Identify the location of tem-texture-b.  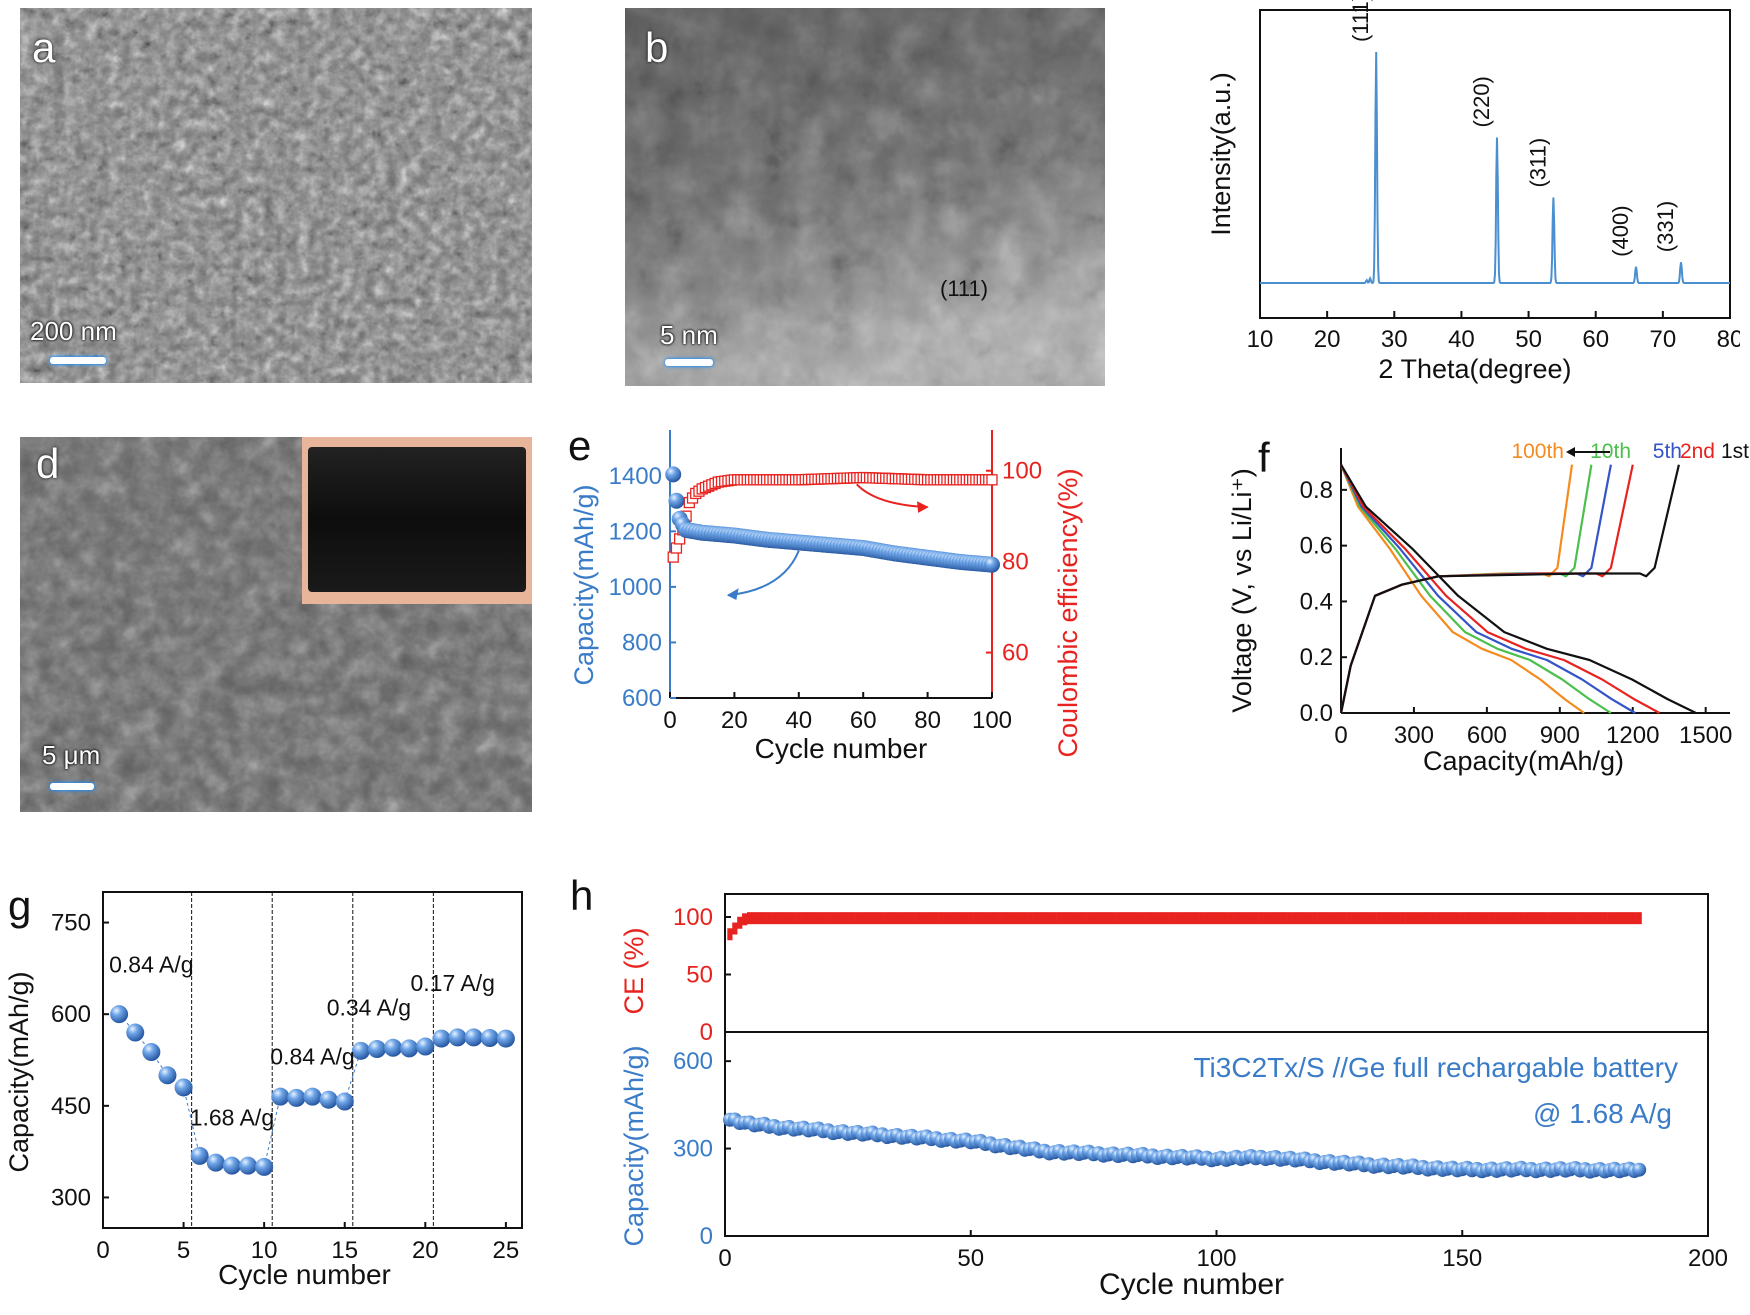
(865, 197).